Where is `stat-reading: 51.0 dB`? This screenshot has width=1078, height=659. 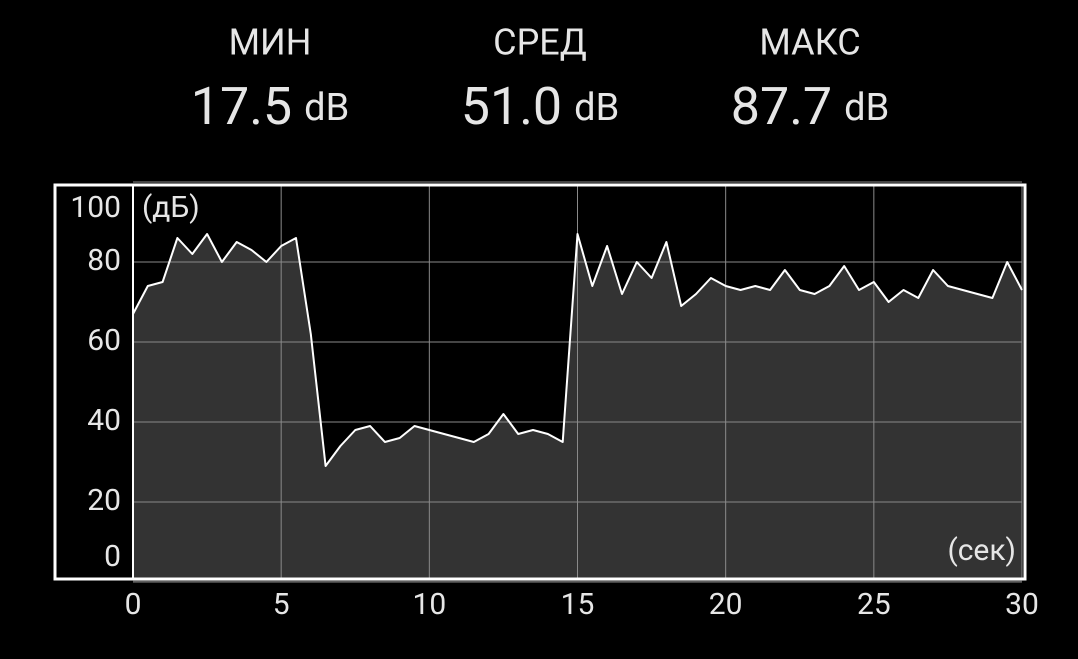
stat-reading: 51.0 dB is located at coordinates (540, 106).